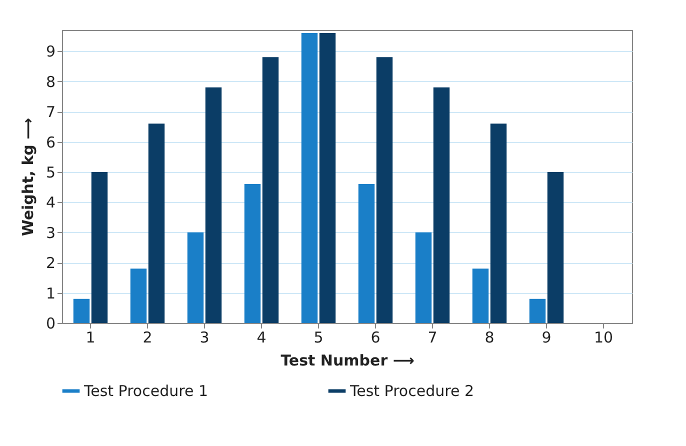  Describe the element at coordinates (604, 337) in the screenshot. I see `x-tick-label: 10` at that location.